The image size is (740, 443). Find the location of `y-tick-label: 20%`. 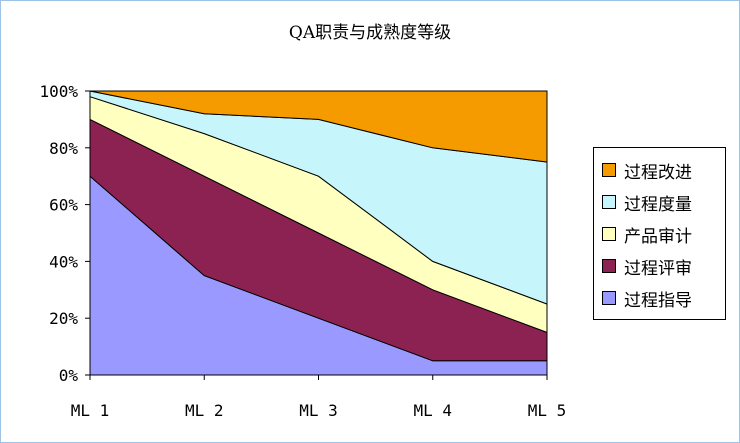

y-tick-label: 20% is located at coordinates (63, 318).